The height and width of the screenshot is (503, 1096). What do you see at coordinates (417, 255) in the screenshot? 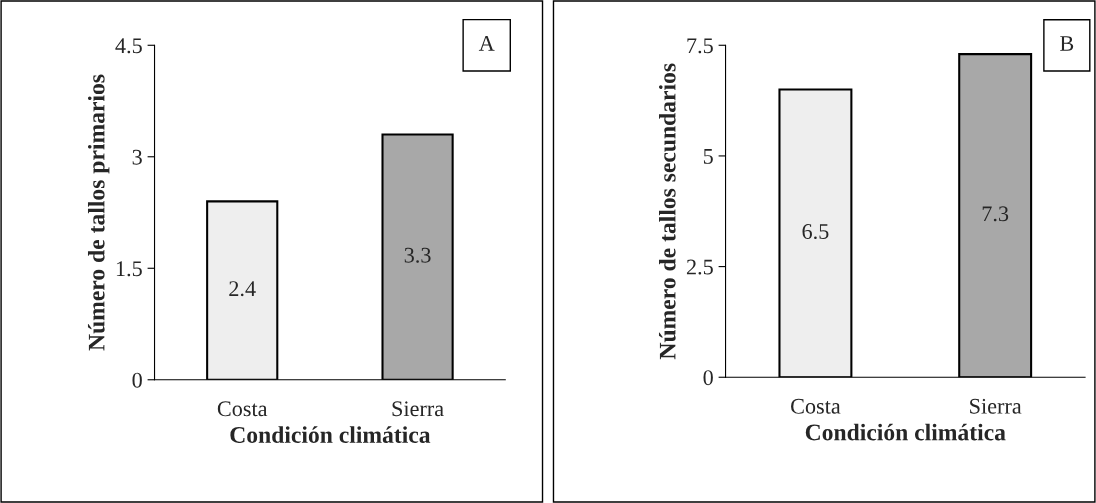
I see `data-label: 3.3` at bounding box center [417, 255].